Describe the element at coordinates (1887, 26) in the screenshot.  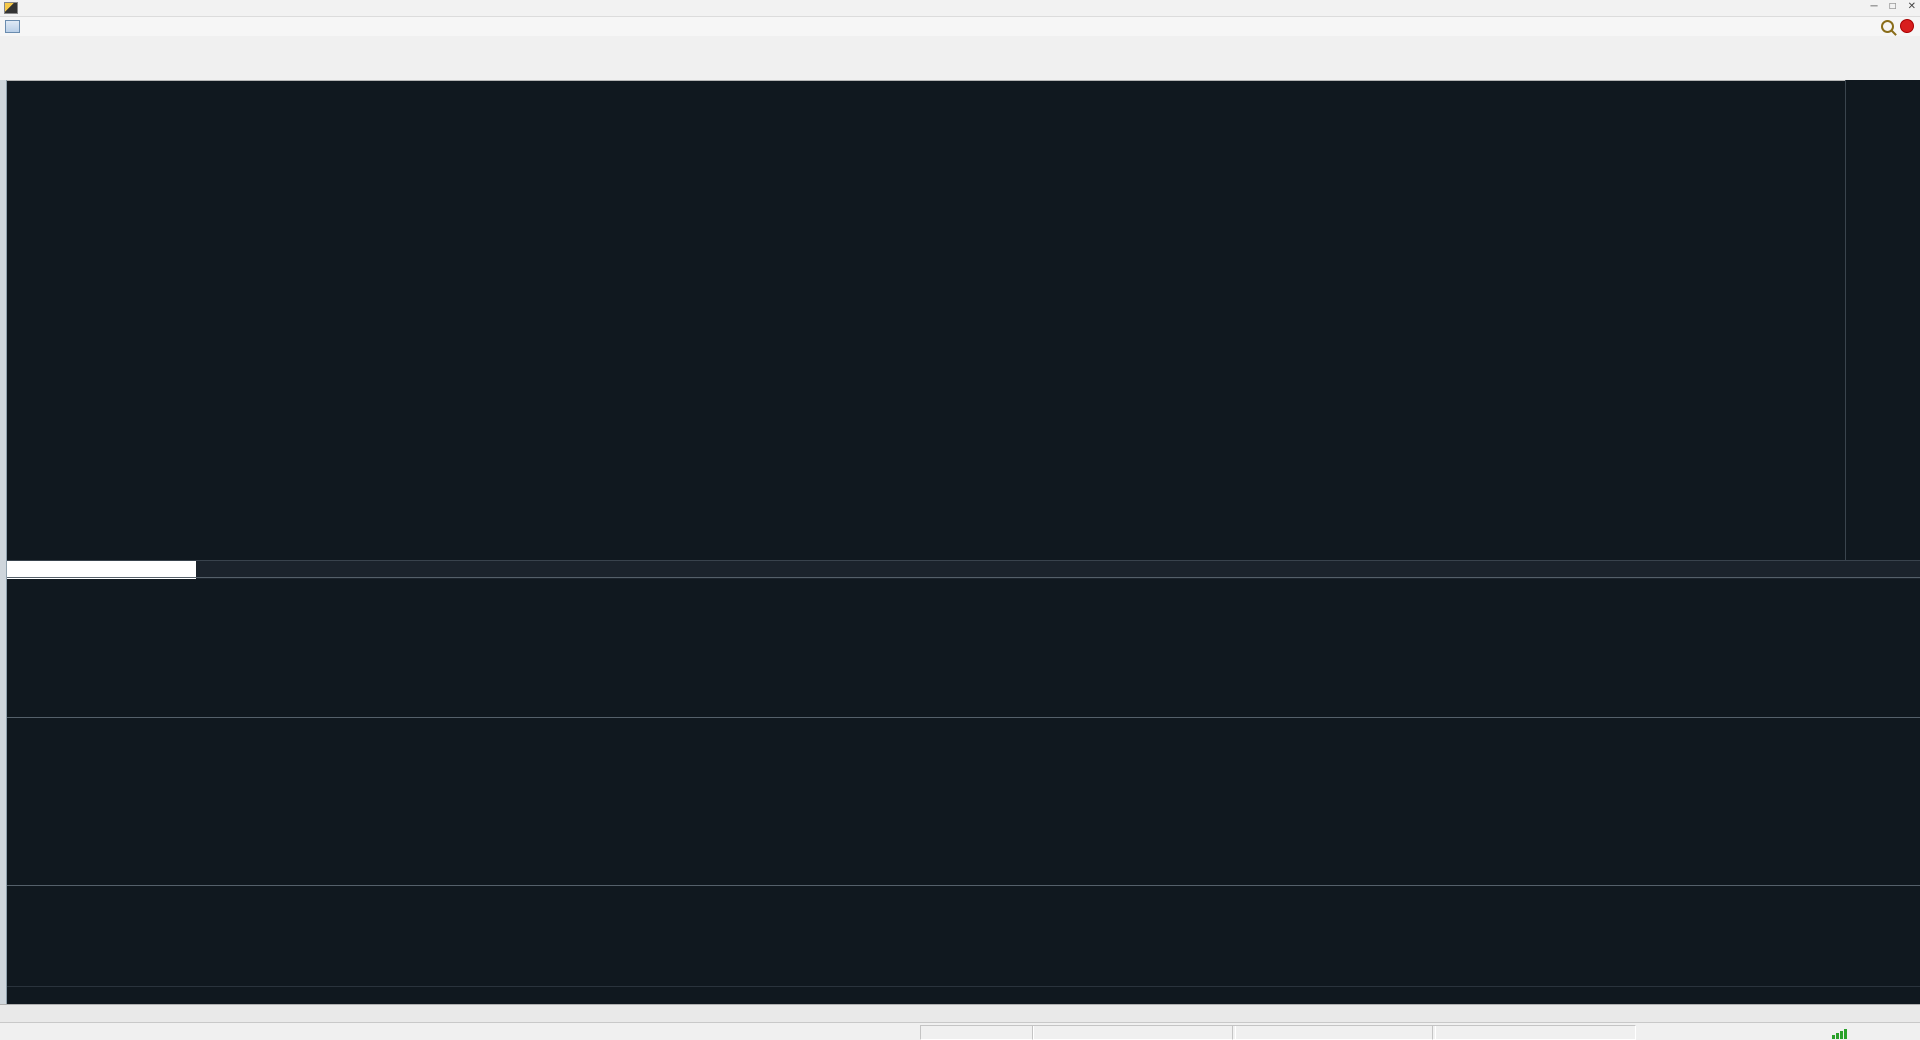
I see `search-icon` at that location.